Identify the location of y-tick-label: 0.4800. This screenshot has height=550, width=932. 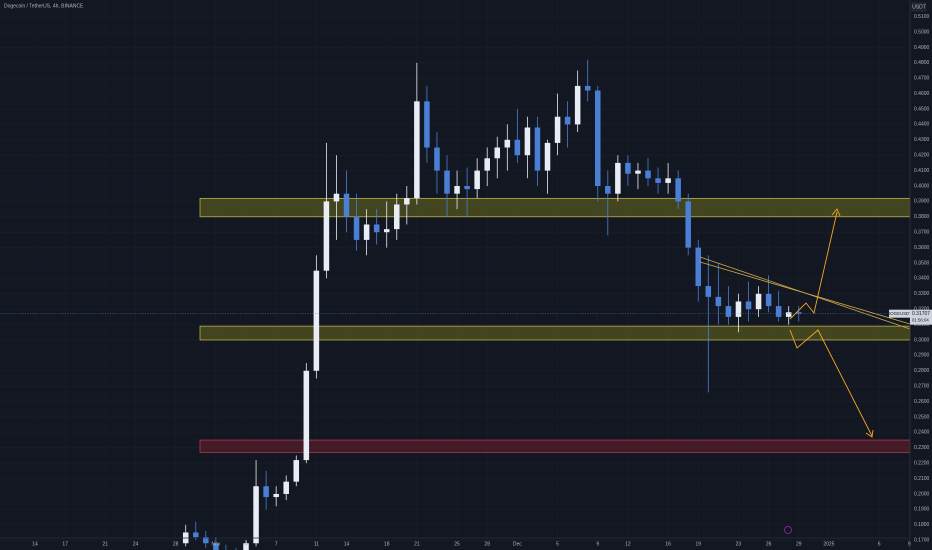
(922, 63).